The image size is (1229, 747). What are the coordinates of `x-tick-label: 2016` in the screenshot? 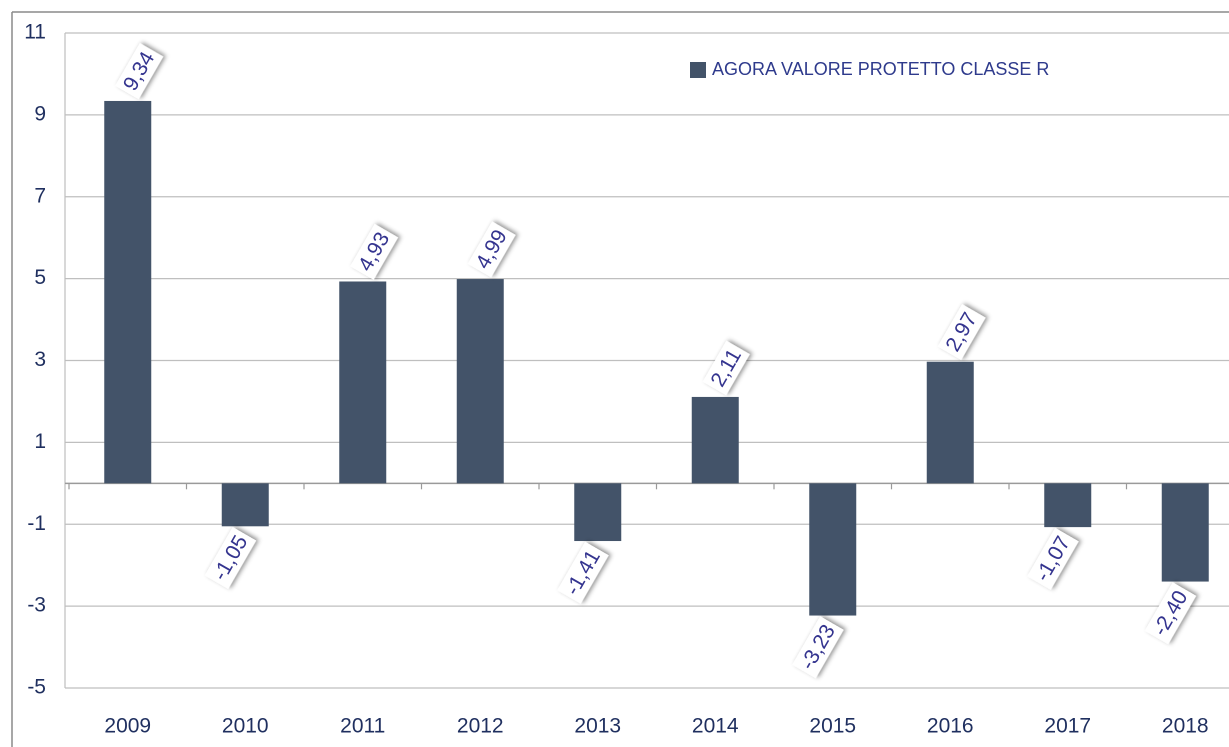 It's located at (950, 726).